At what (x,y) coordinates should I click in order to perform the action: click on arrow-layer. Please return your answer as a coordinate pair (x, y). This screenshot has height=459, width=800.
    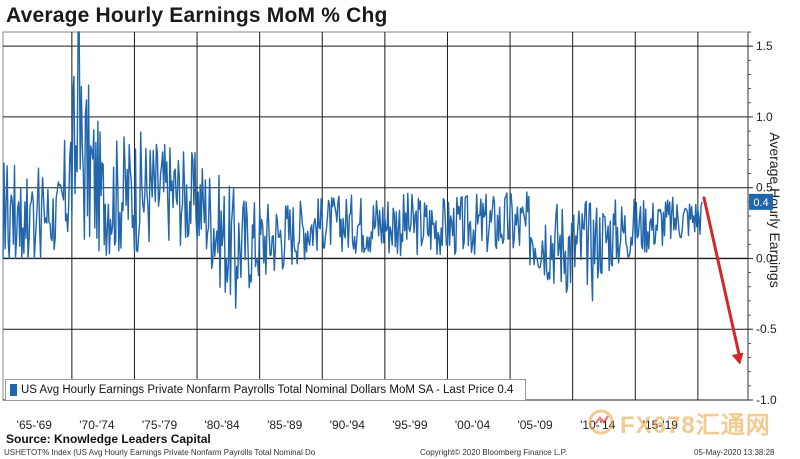
    Looking at the image, I should click on (723, 280).